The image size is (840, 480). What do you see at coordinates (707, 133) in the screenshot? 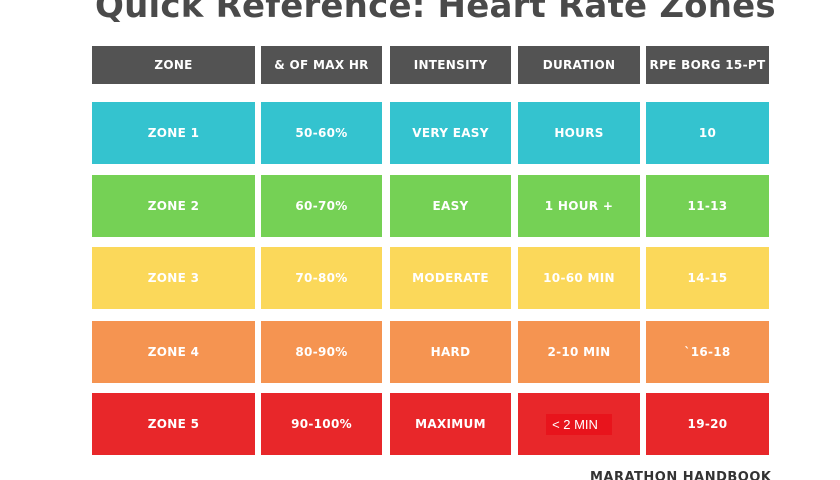
I see `zone-1-rpe-cell: 10` at bounding box center [707, 133].